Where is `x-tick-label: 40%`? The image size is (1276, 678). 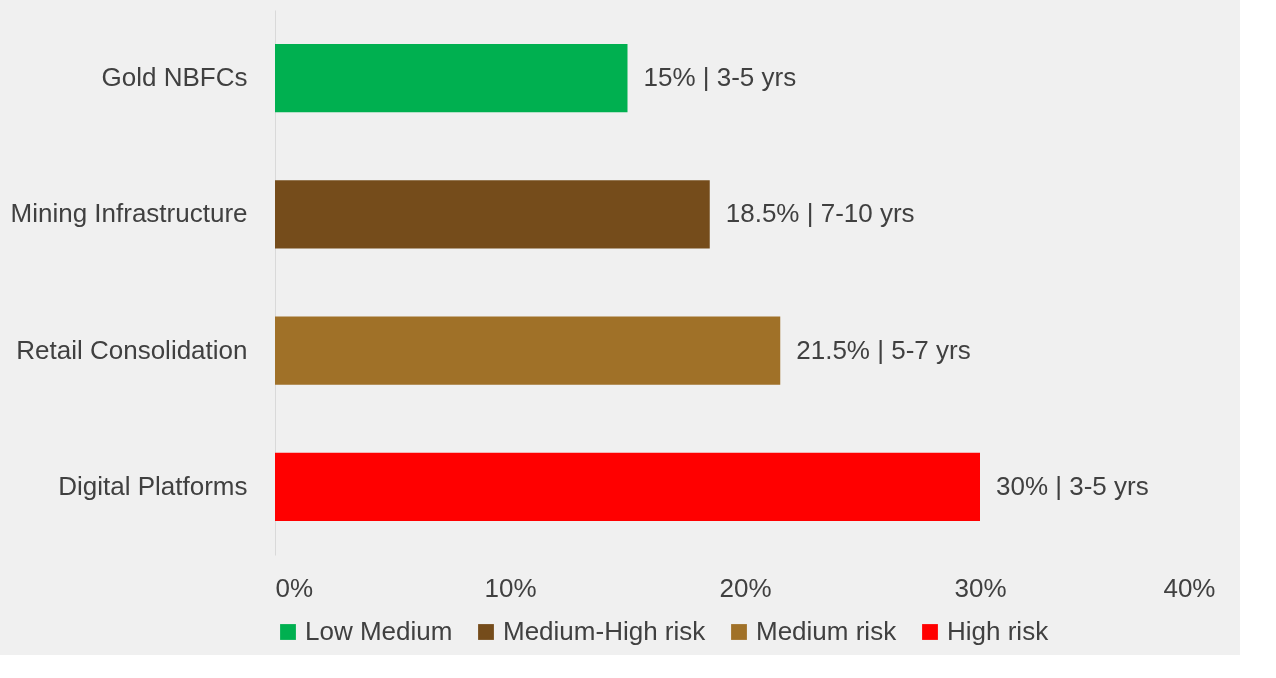
x-tick-label: 40% is located at coordinates (1189, 587).